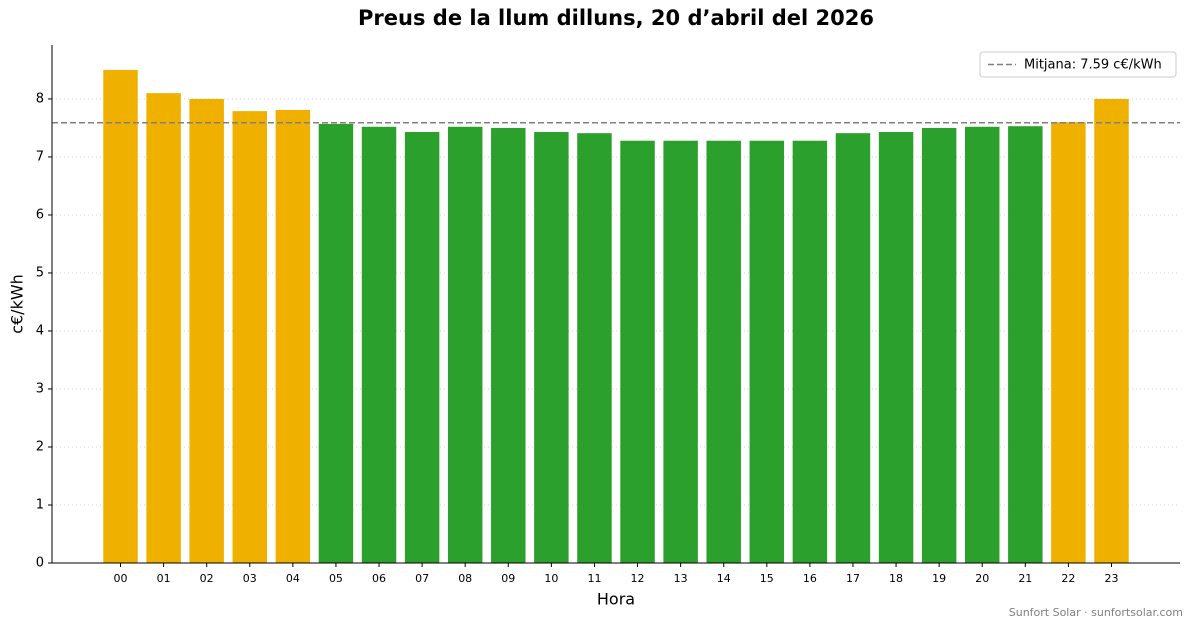  What do you see at coordinates (508, 578) in the screenshot?
I see `x-tick-label: 09` at bounding box center [508, 578].